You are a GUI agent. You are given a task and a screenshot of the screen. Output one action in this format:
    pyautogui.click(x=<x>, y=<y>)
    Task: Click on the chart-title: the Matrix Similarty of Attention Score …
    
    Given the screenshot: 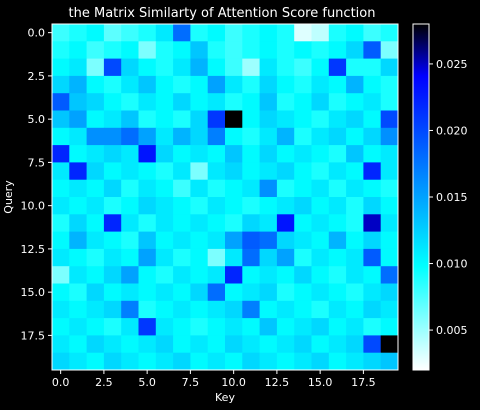 What is the action you would take?
    pyautogui.click(x=222, y=13)
    